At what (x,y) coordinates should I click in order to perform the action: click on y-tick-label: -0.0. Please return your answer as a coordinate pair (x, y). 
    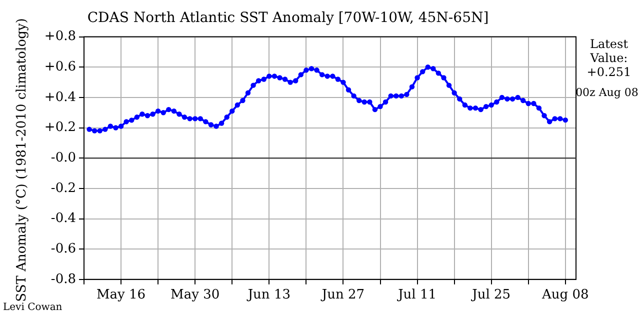
    Looking at the image, I should click on (63, 158).